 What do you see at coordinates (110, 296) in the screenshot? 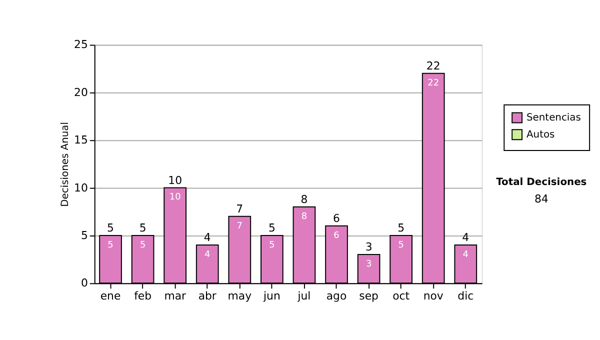
I see `x-tick-label: ene` at bounding box center [110, 296].